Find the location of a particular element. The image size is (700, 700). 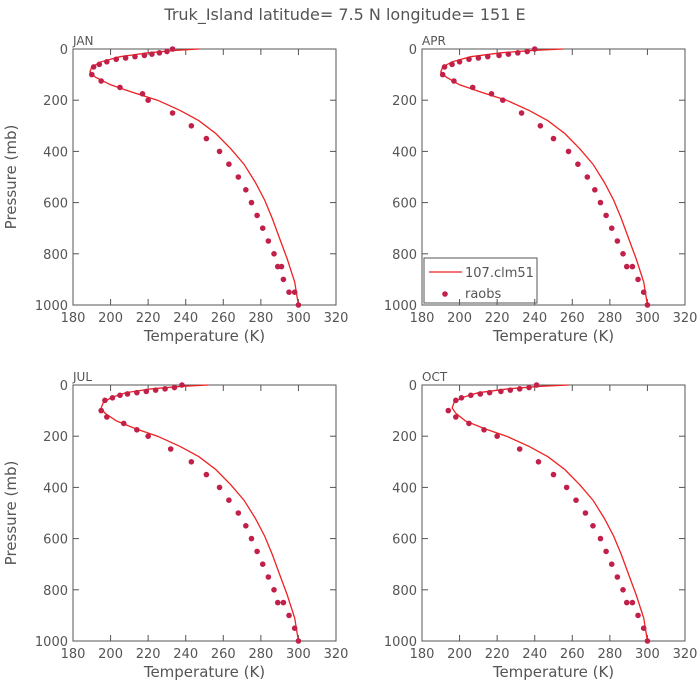

x-tick-label: 240 is located at coordinates (534, 318).